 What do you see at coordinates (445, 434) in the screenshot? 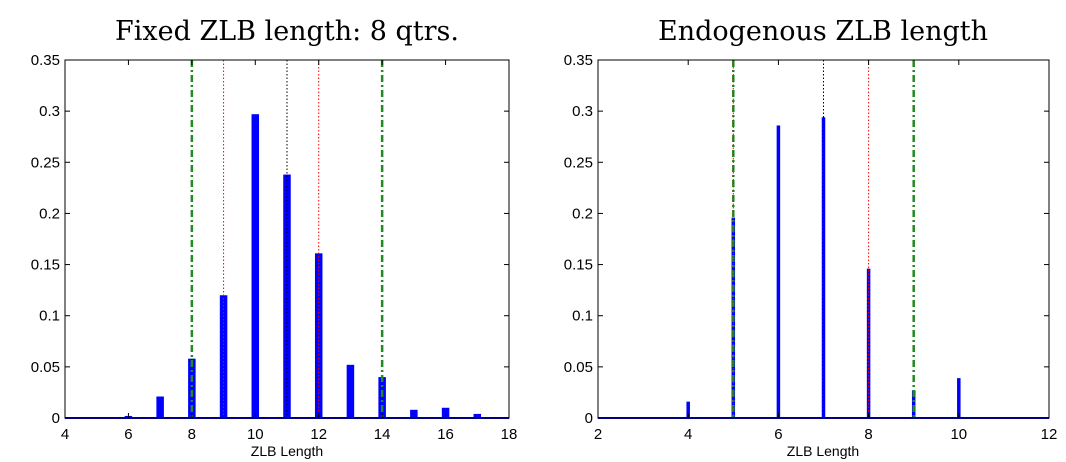
I see `xtick-label-left: 16` at bounding box center [445, 434].